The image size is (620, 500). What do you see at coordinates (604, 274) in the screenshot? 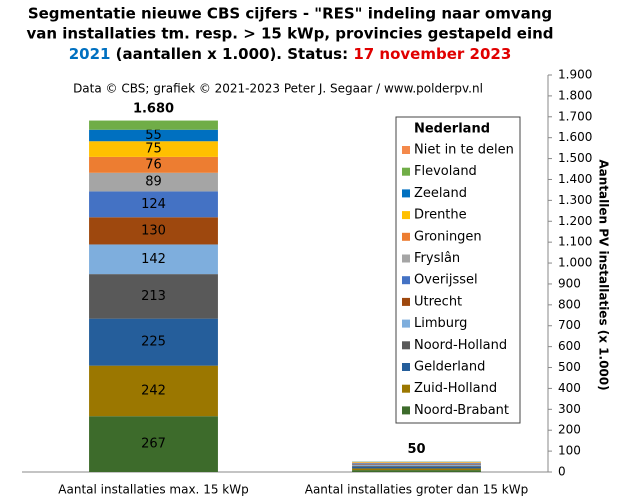
I see `y-axis-label: Aantallen PV installaties (x 1.000)` at bounding box center [604, 274].